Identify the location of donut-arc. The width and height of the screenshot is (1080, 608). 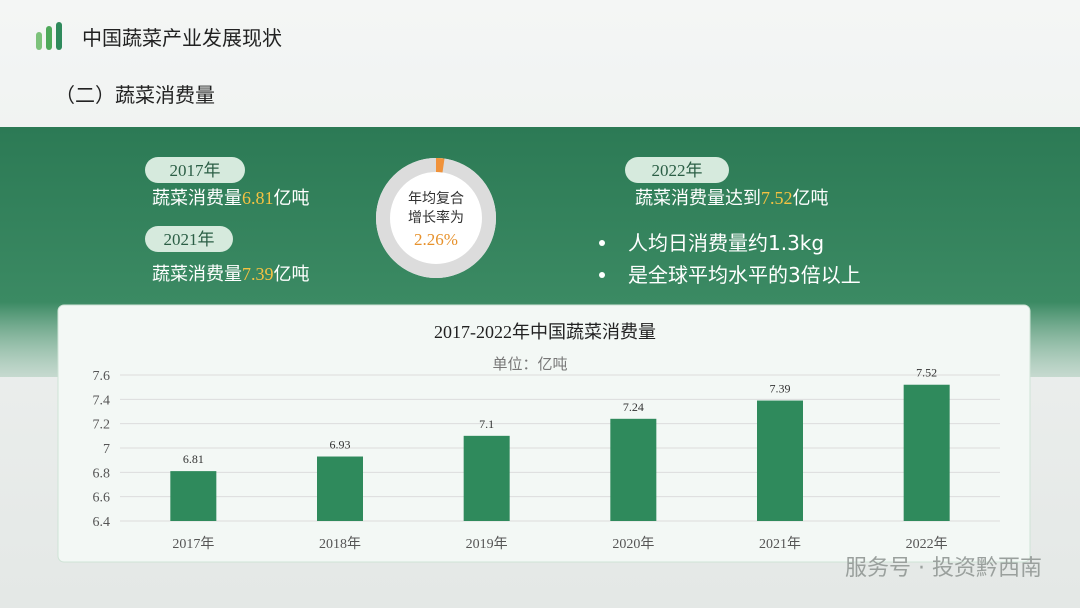
(440, 165).